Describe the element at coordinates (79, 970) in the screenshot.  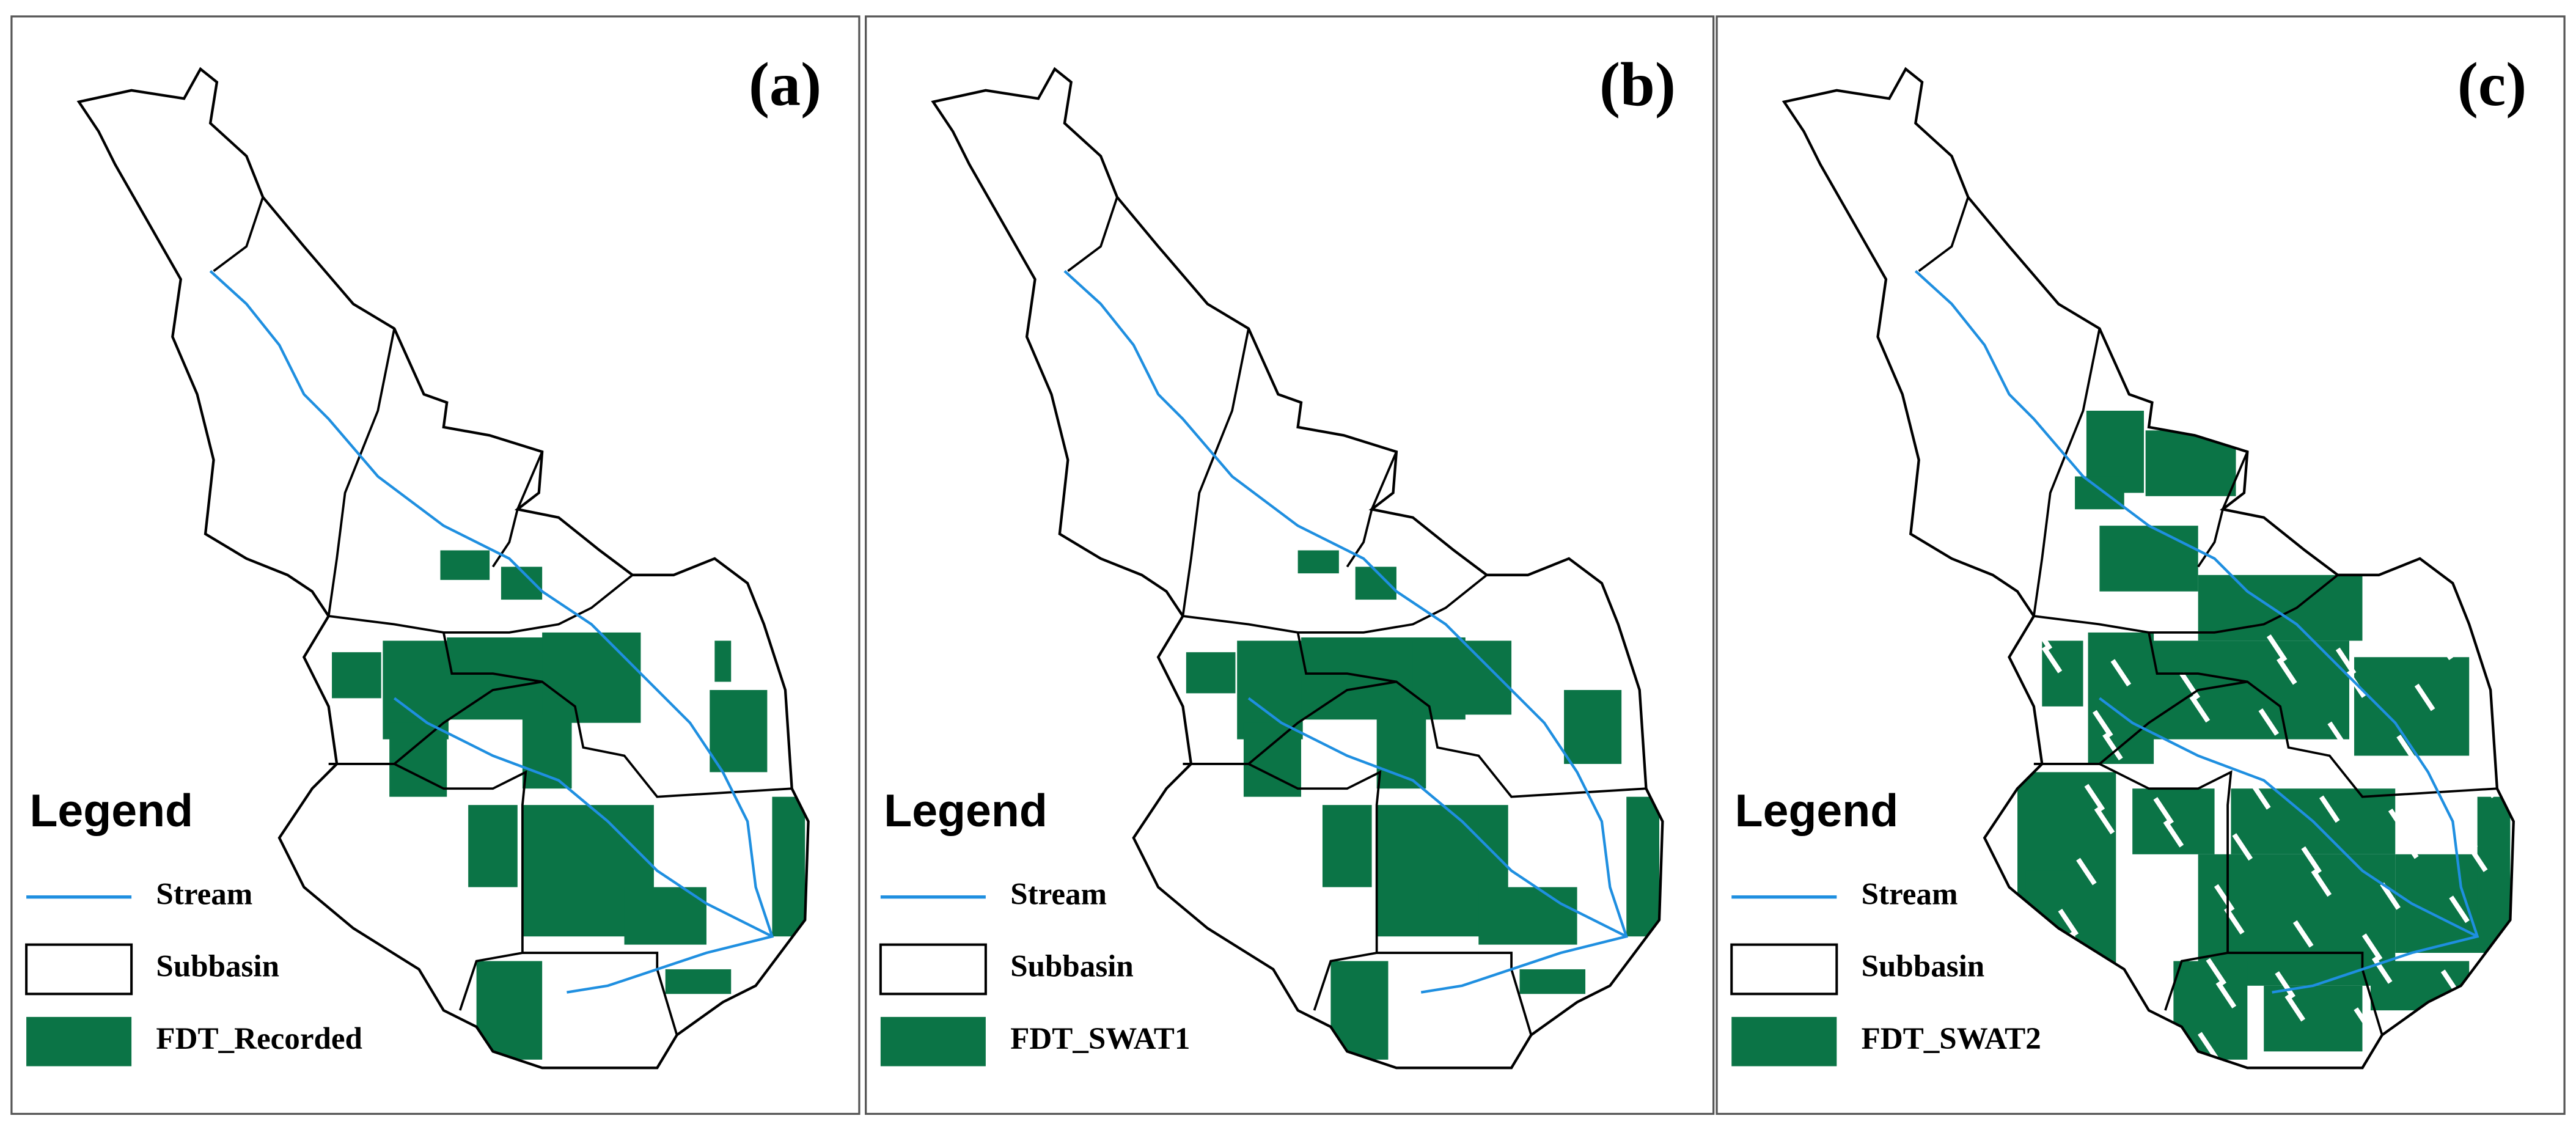
I see `legend-subbasin-symbol` at that location.